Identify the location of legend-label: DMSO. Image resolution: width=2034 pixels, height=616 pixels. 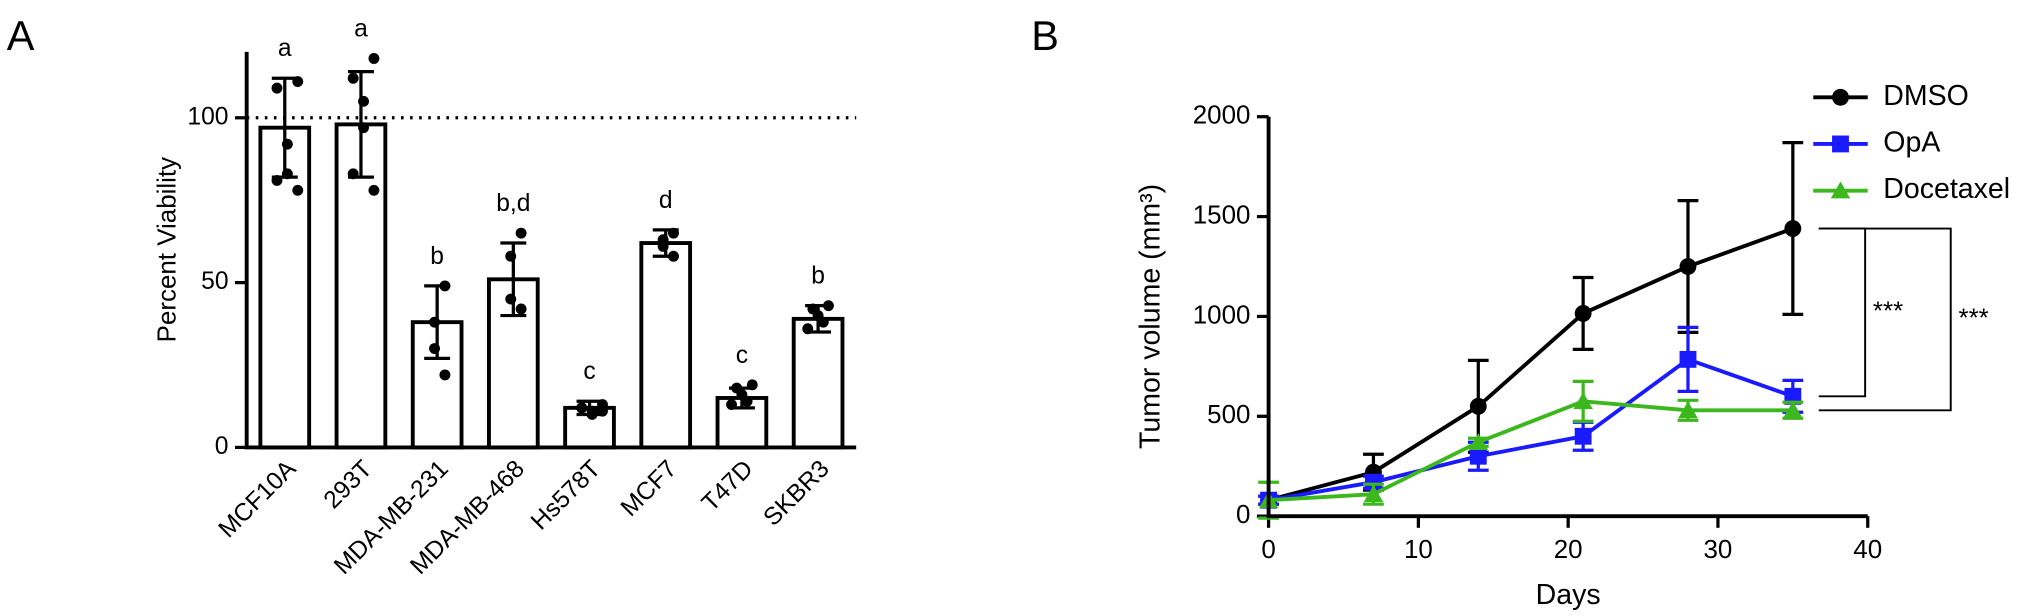
(1926, 96).